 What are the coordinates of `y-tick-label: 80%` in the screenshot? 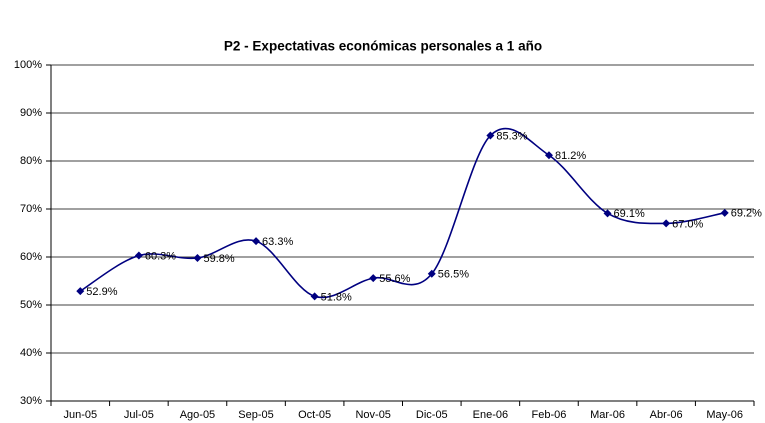 It's located at (31, 161).